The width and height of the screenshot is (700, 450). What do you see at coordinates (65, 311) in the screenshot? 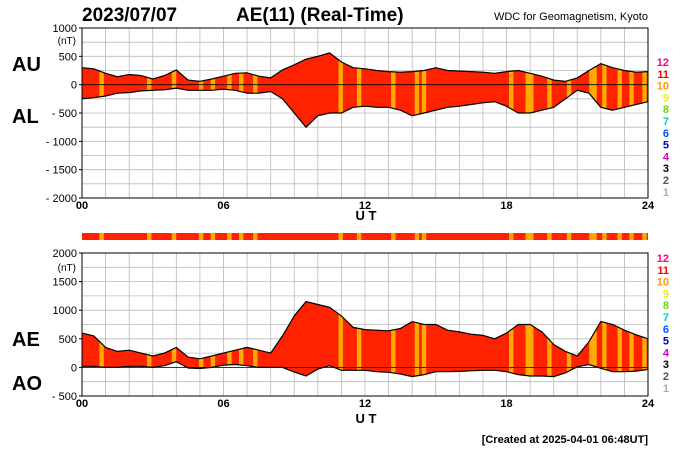
I see `y-tick-label: 1000` at bounding box center [65, 311].